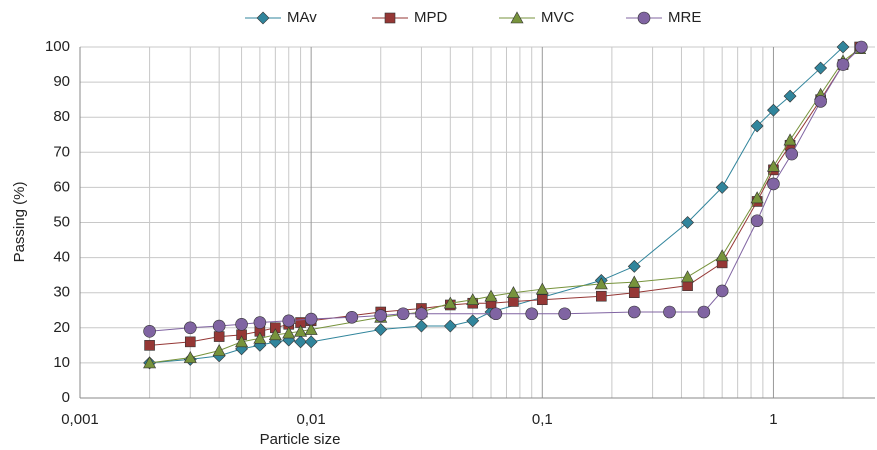 The image size is (877, 450). What do you see at coordinates (61, 292) in the screenshot?
I see `y-tick-label: 30` at bounding box center [61, 292].